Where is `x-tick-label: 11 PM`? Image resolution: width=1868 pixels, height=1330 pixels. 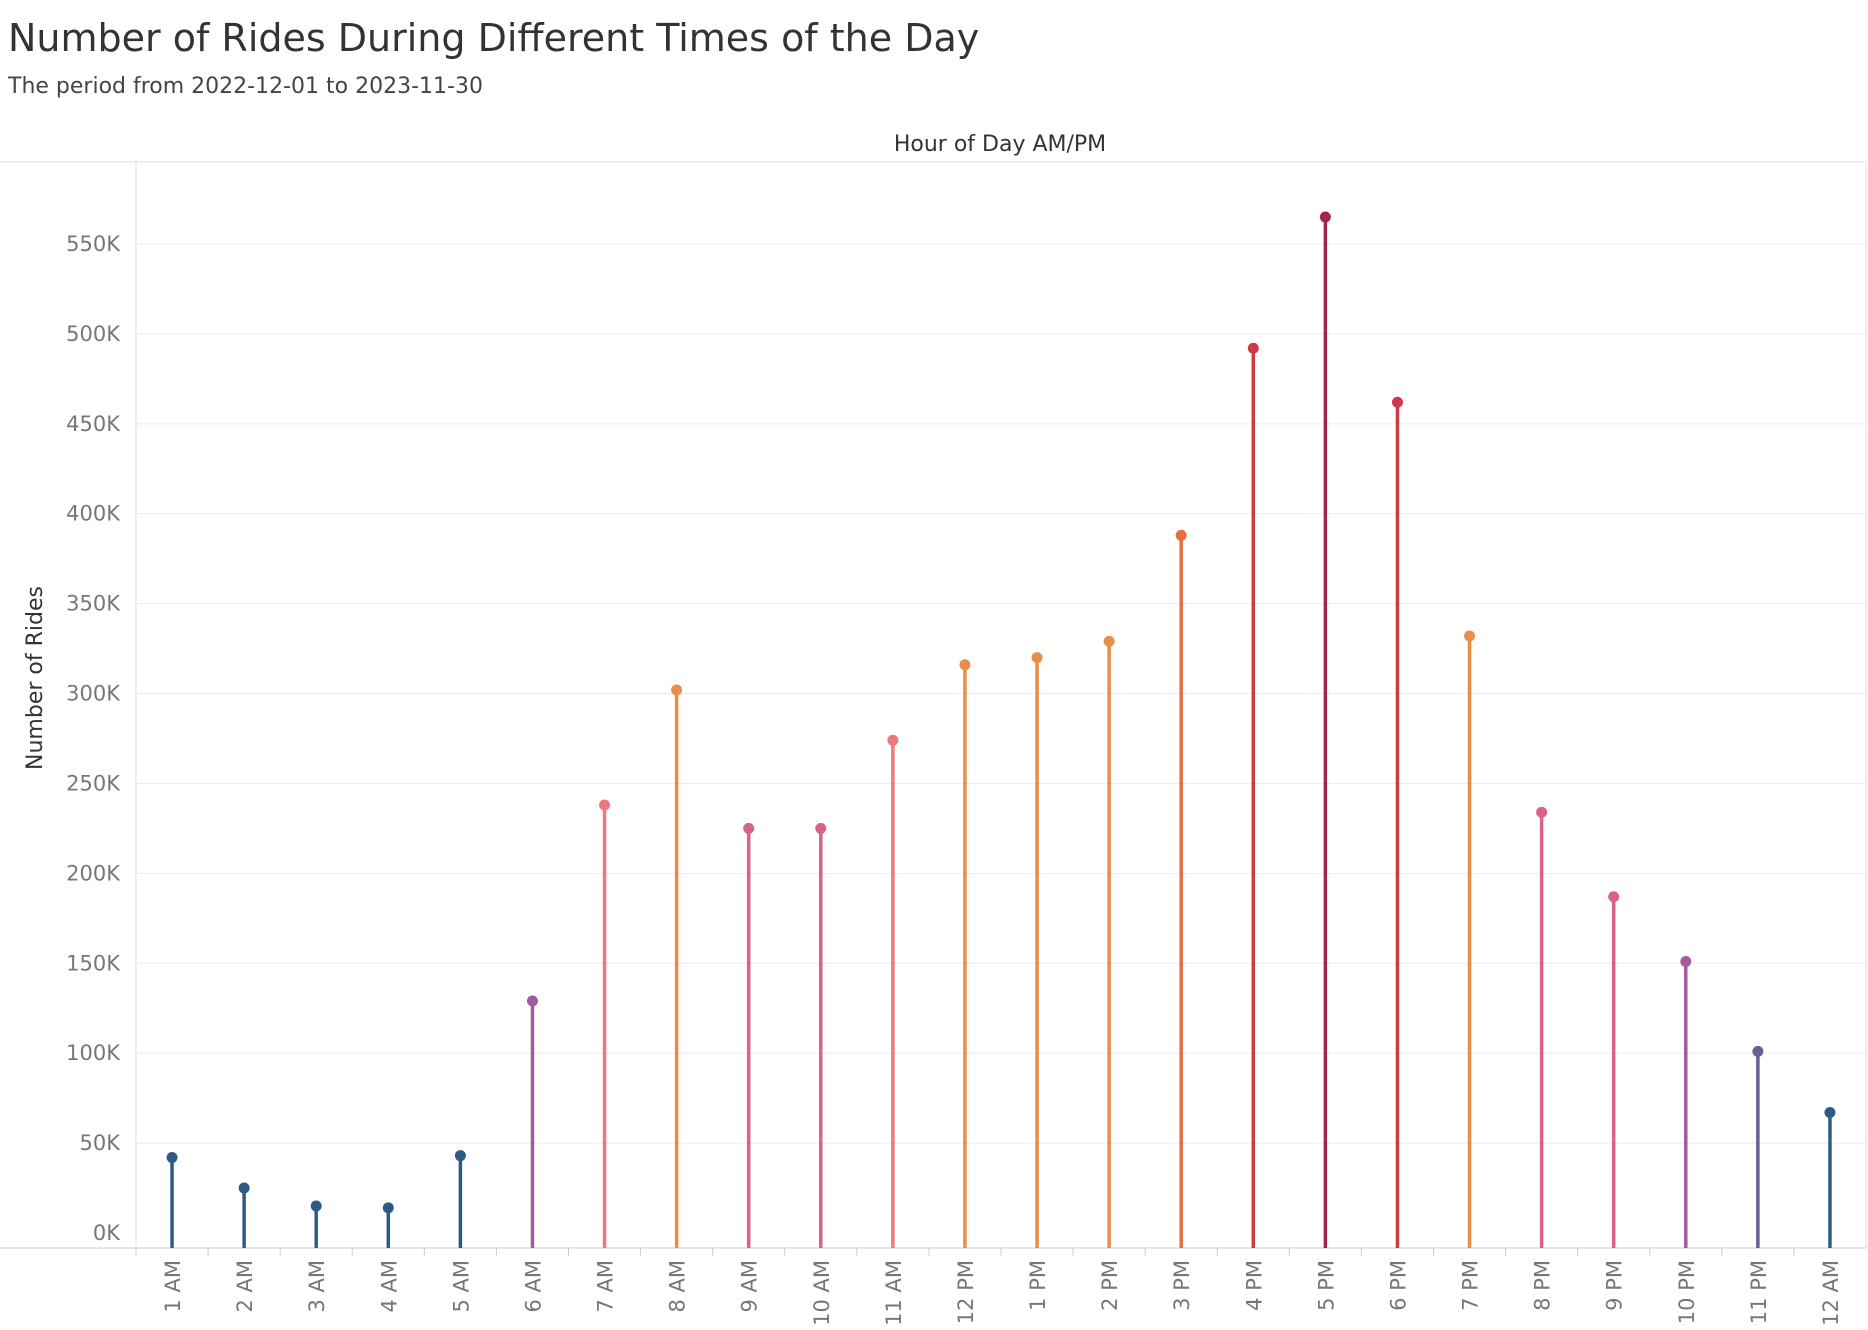
x-tick-label: 11 PM is located at coordinates (1759, 1292).